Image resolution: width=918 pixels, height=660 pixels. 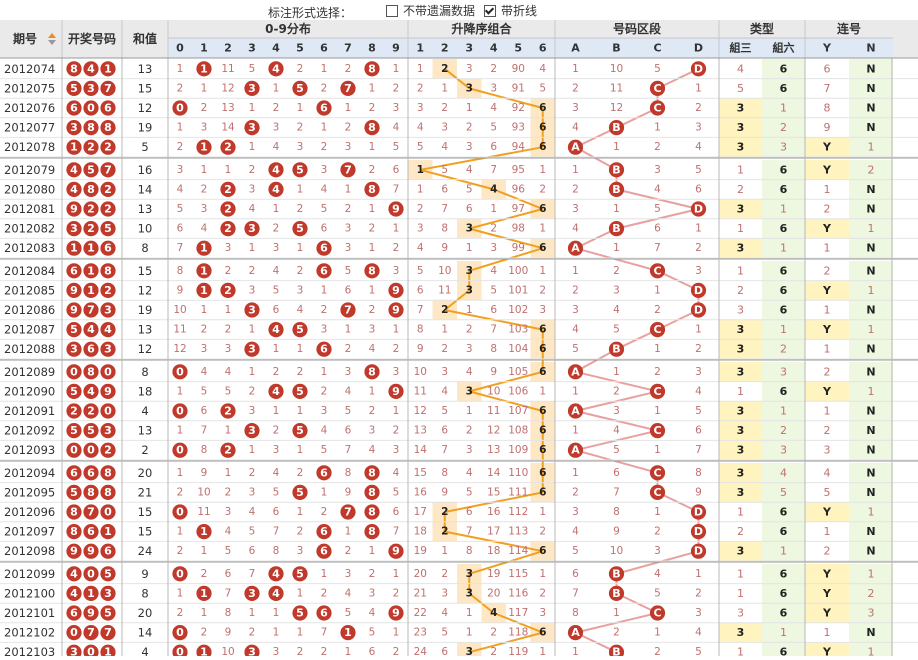 I want to click on consec-value: 4, so click(x=827, y=472).